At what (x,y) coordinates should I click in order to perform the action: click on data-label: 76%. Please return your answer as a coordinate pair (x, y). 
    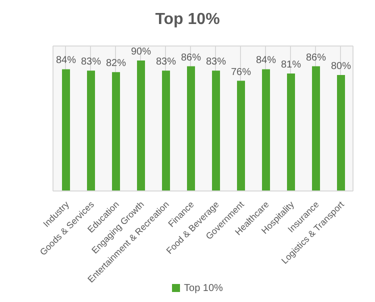
    Looking at the image, I should click on (241, 72).